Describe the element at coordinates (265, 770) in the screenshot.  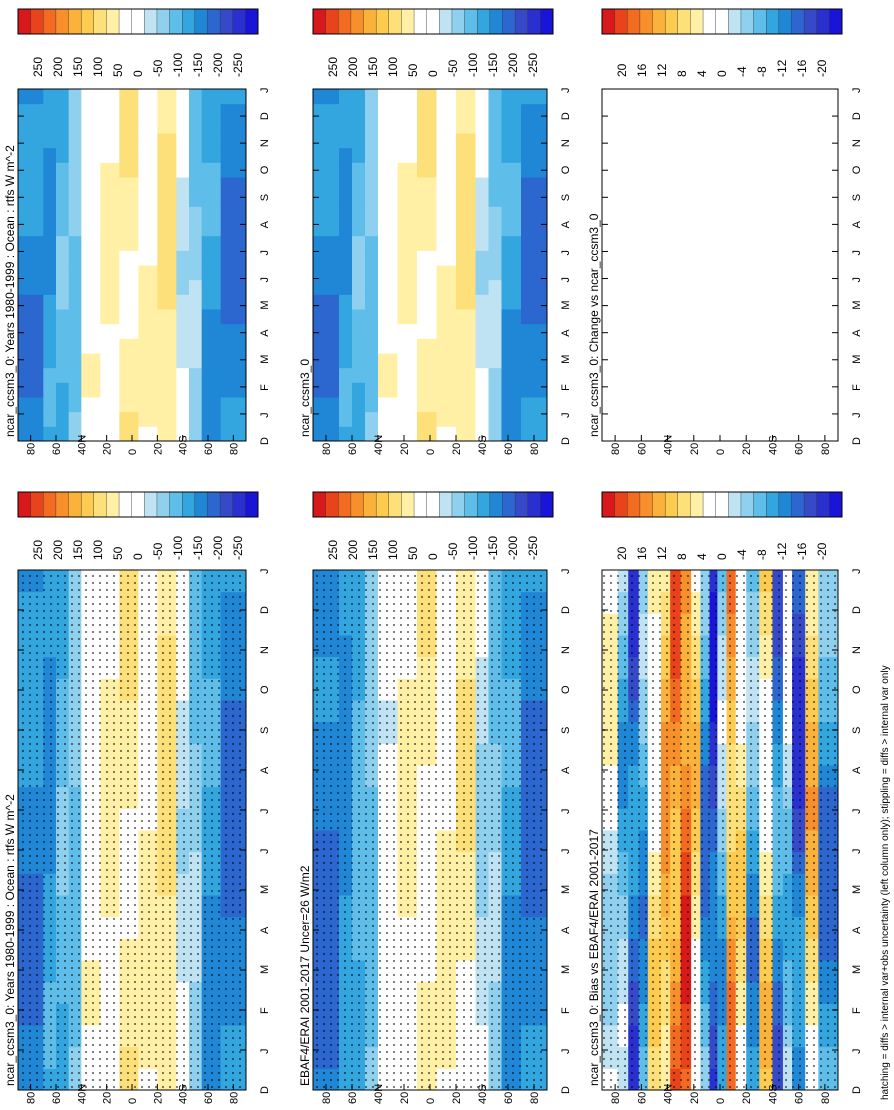
I see `month-tick-label: A` at that location.